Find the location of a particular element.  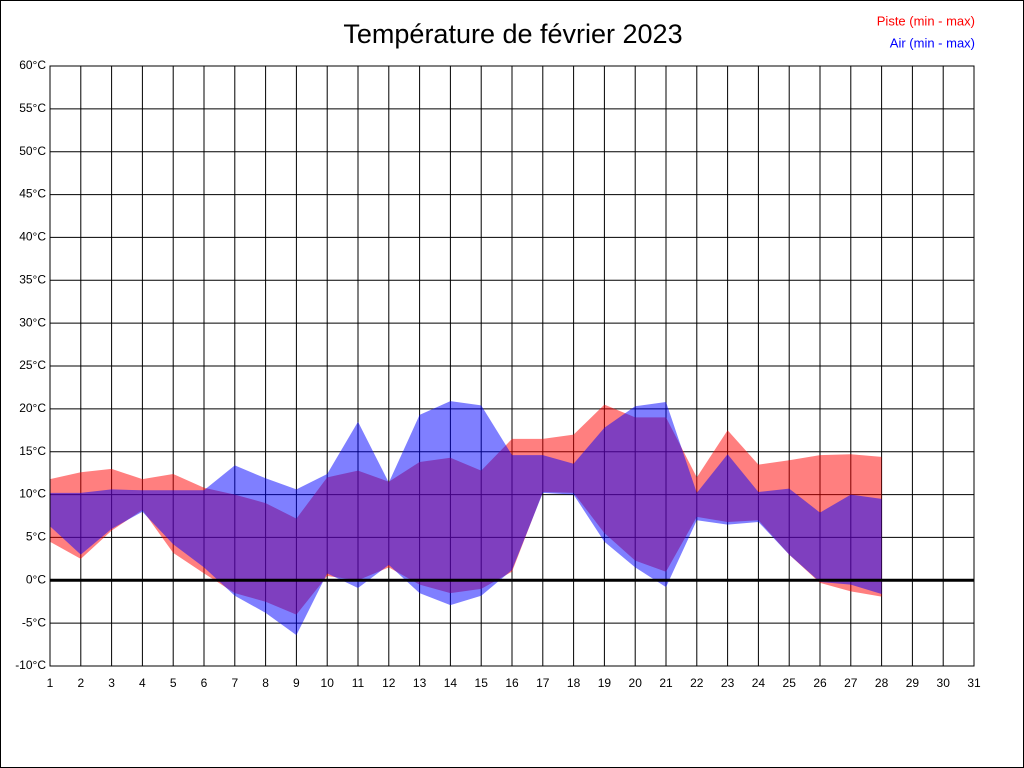

x-tick-label: 22 is located at coordinates (697, 683).